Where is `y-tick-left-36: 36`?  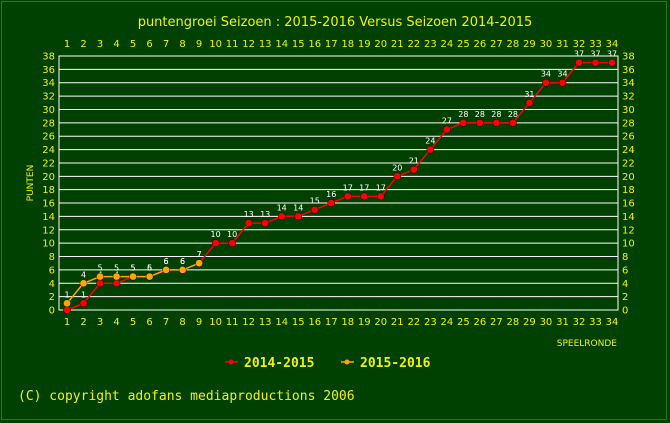 y-tick-left-36: 36 is located at coordinates (48, 70).